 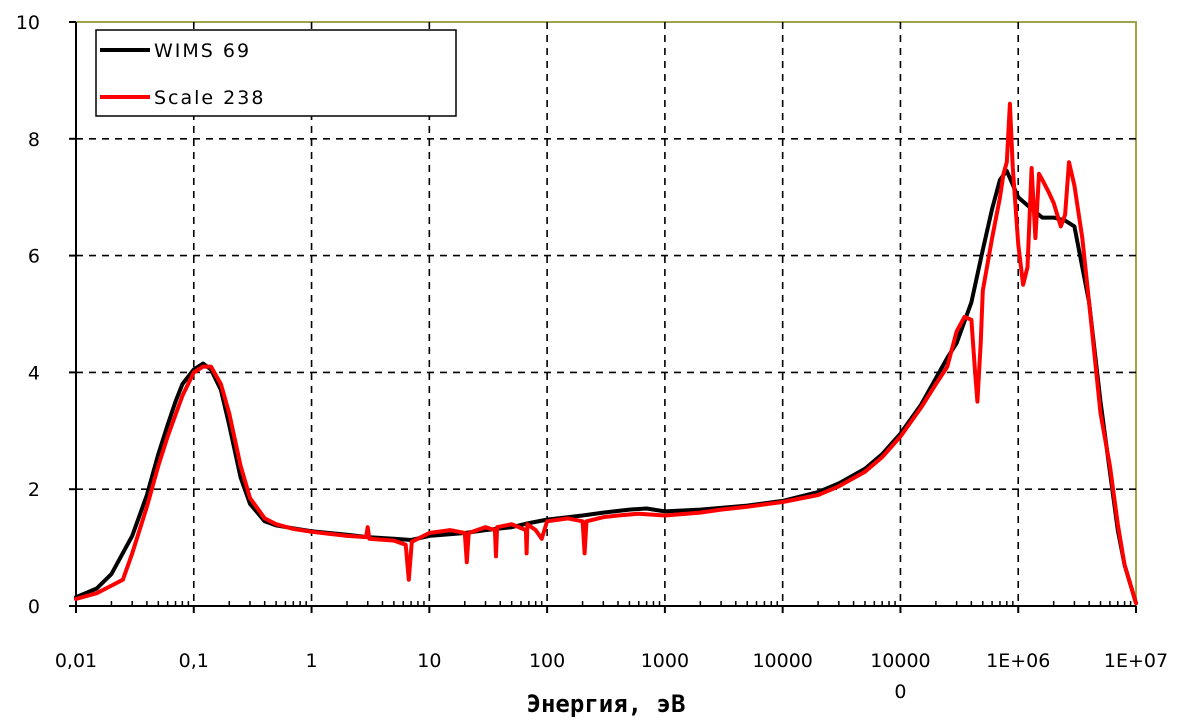 I want to click on y-tick-label: 8, so click(x=34, y=140).